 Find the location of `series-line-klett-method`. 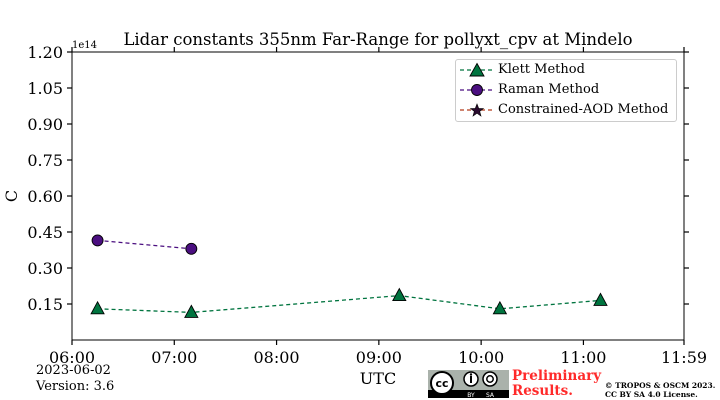

series-line-klett-method is located at coordinates (349, 304).